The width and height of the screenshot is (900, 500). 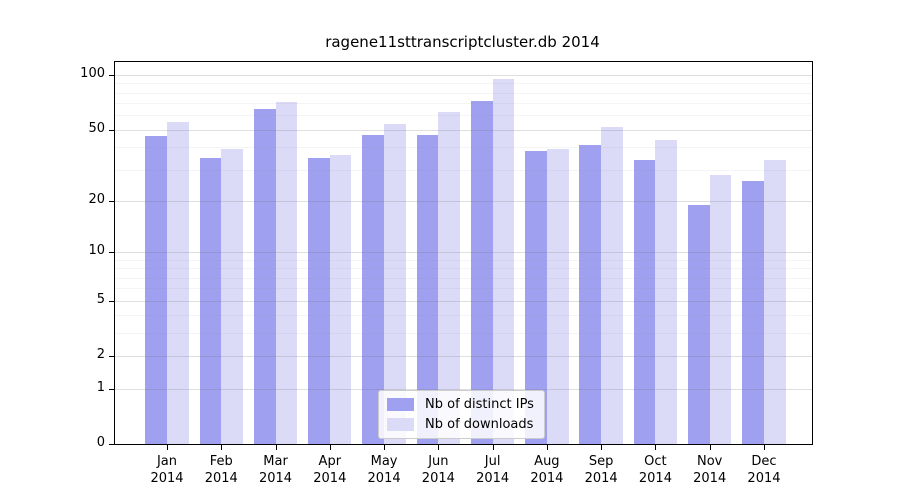 What do you see at coordinates (96, 251) in the screenshot?
I see `y-tick-label: 10` at bounding box center [96, 251].